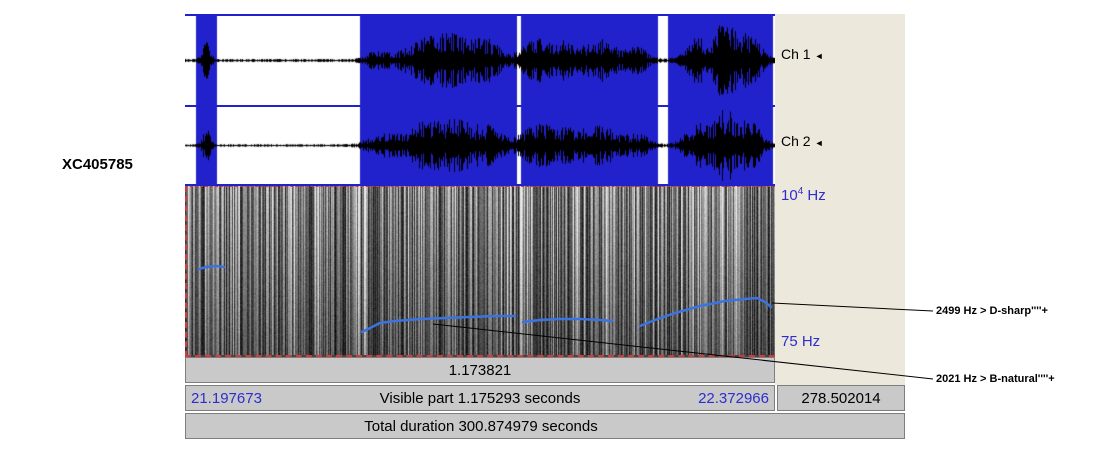  I want to click on recording-id-label: XC405785, so click(97, 164).